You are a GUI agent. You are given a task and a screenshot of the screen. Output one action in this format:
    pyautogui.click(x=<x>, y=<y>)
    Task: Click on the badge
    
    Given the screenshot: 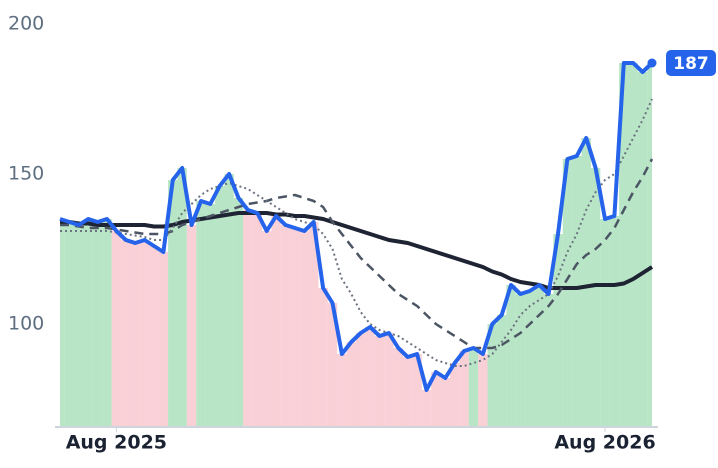 What is the action you would take?
    pyautogui.click(x=691, y=63)
    